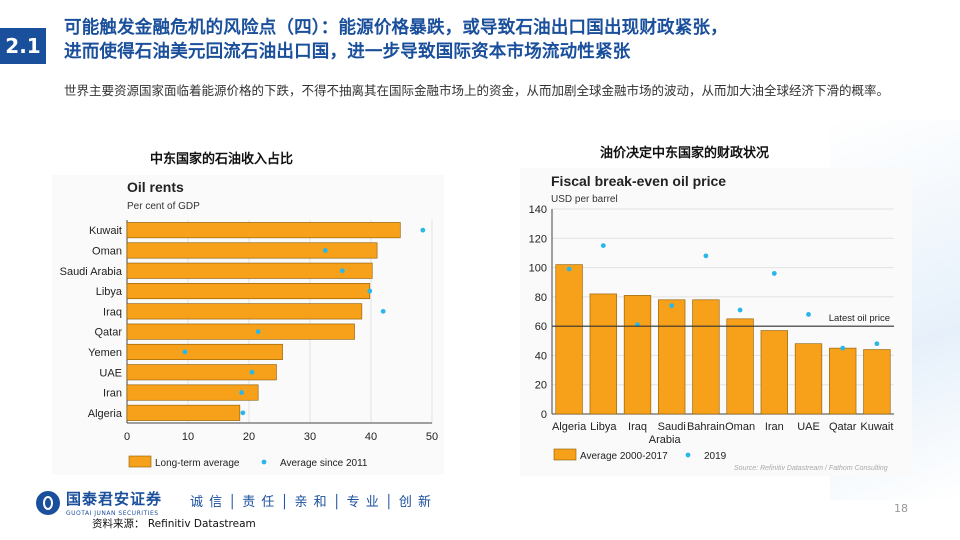 The height and width of the screenshot is (540, 960). Describe the element at coordinates (541, 298) in the screenshot. I see `y-tick-label: 80` at that location.